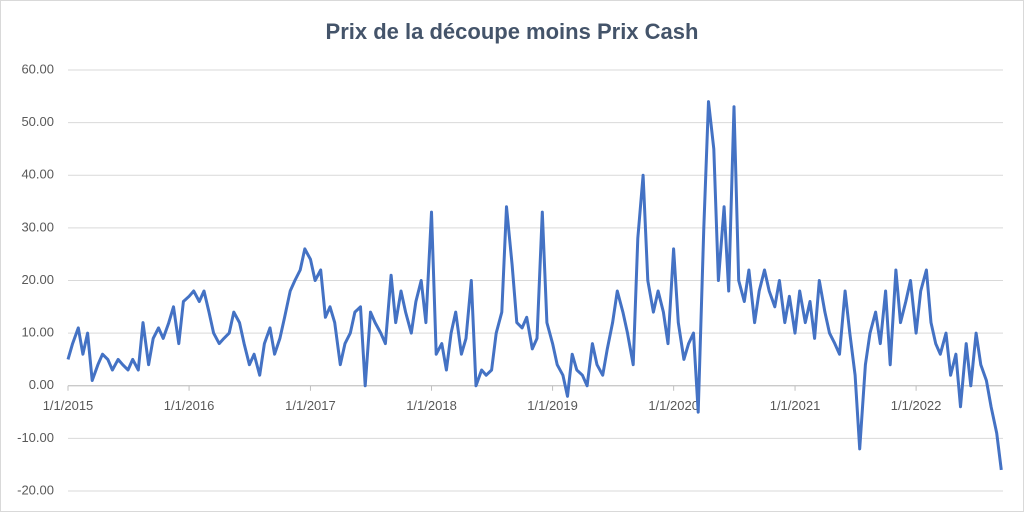  I want to click on y-tick-label: 20.00, so click(37, 279).